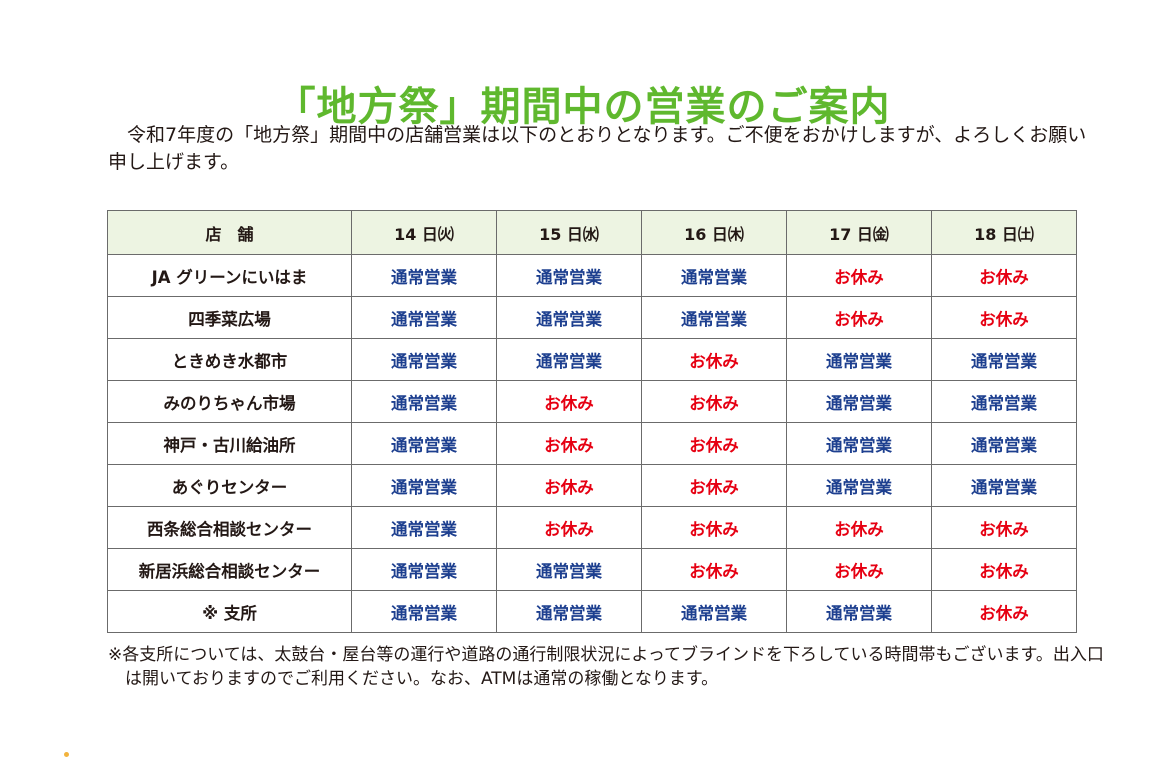 The height and width of the screenshot is (759, 1166). What do you see at coordinates (229, 443) in the screenshot?
I see `store-name-cell: 神戸・古川給油所` at bounding box center [229, 443].